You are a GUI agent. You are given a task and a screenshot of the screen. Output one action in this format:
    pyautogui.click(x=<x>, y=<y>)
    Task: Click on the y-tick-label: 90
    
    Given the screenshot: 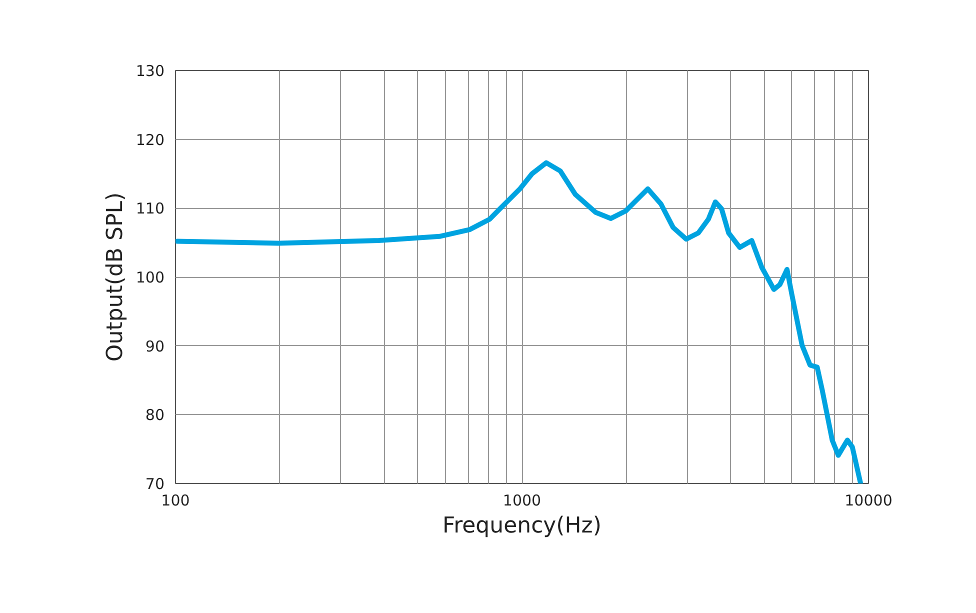 What is the action you would take?
    pyautogui.click(x=155, y=346)
    